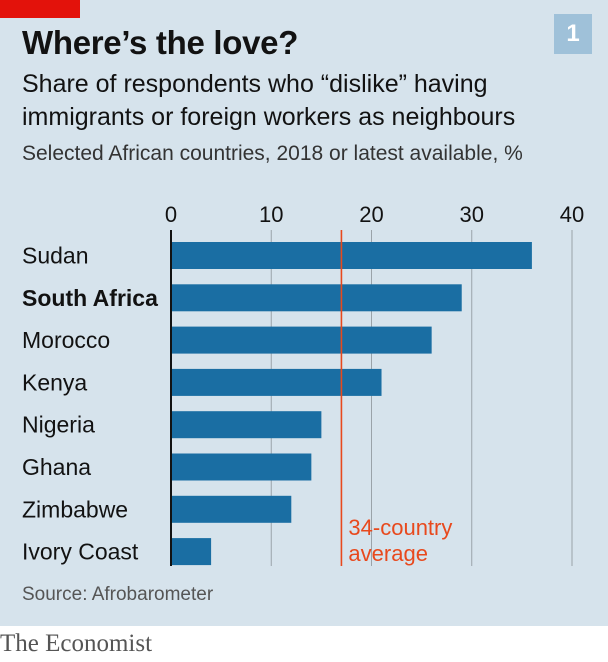 The height and width of the screenshot is (662, 608). I want to click on category-label: Ivory Coast, so click(80, 552).